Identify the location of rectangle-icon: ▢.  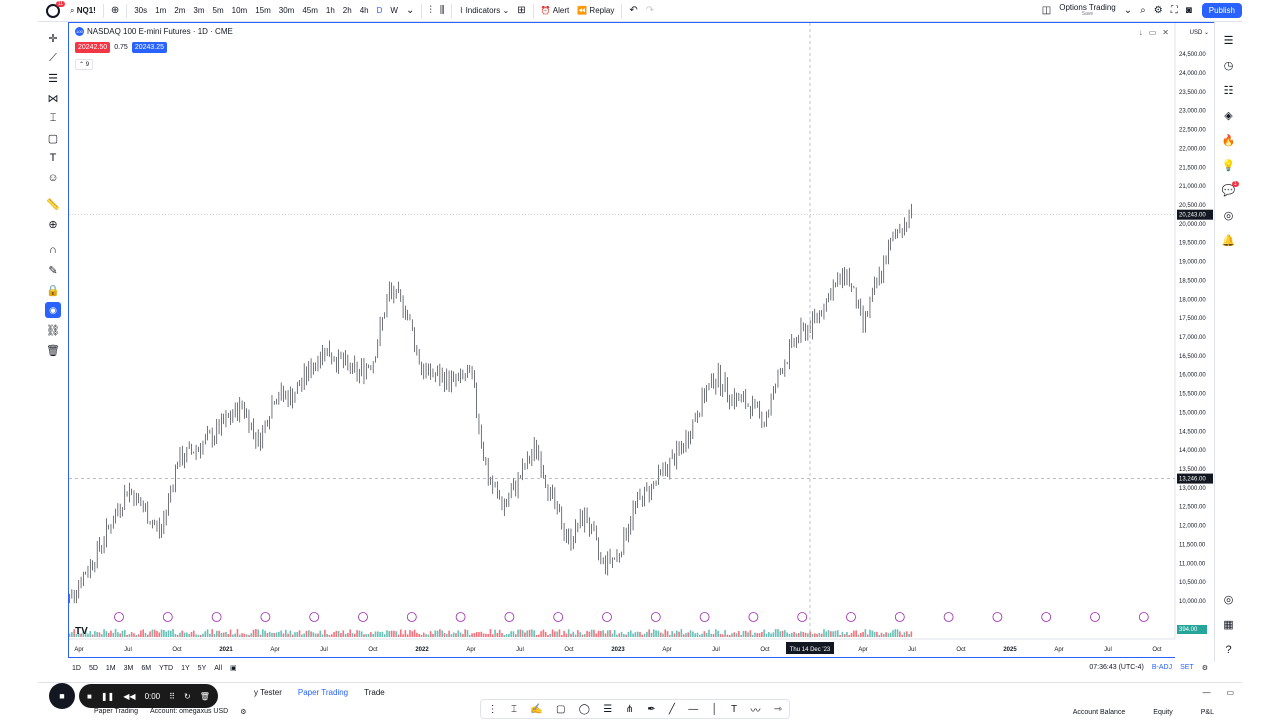
(560, 709).